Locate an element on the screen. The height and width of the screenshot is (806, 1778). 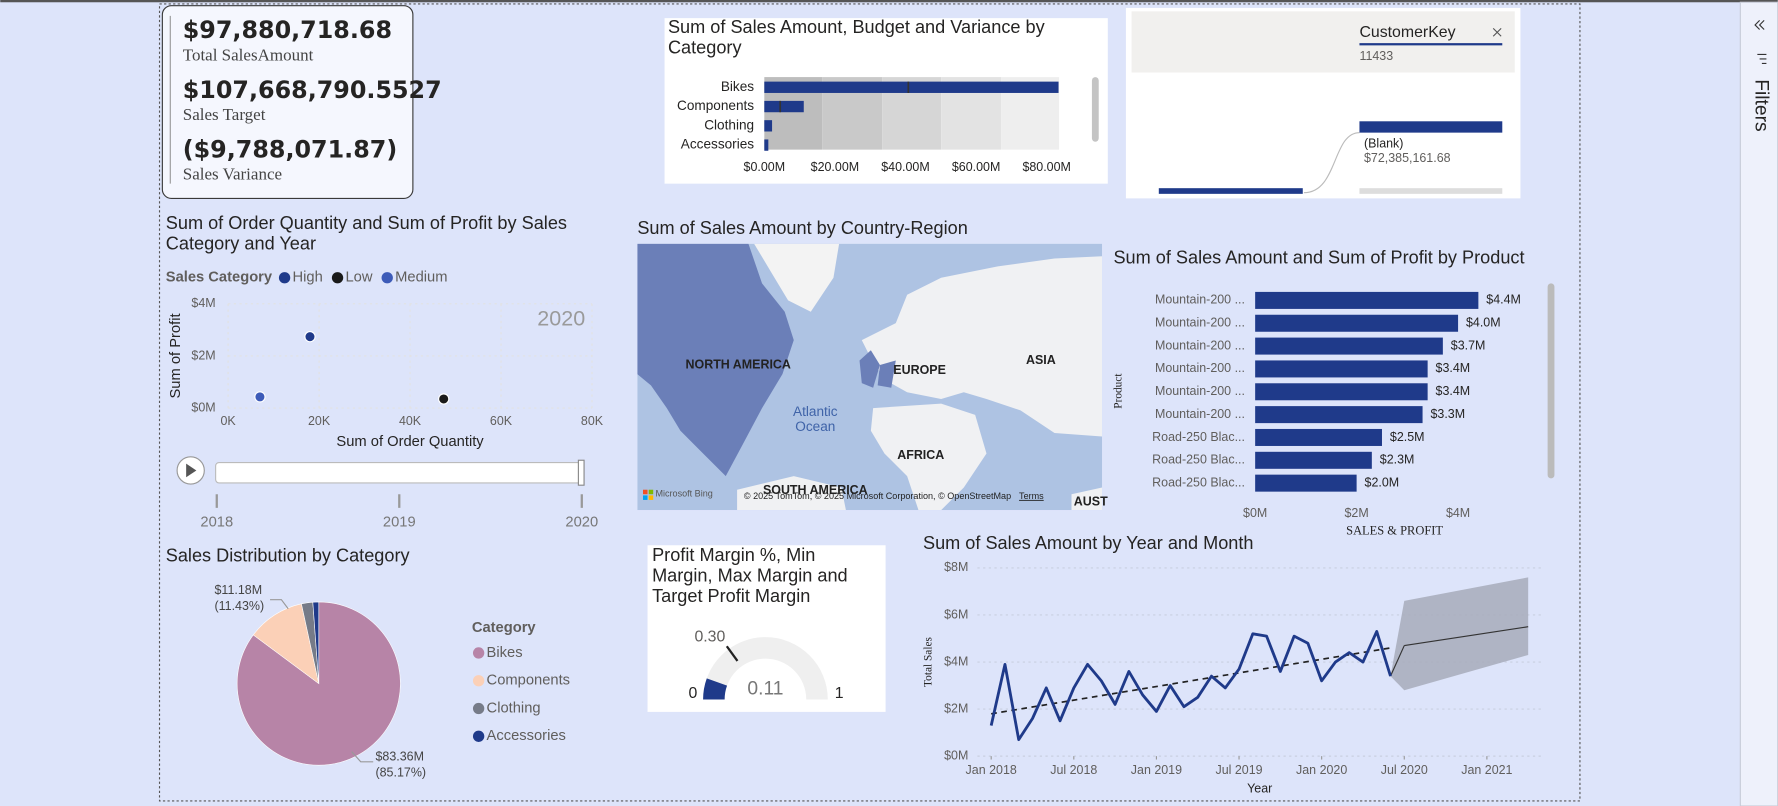
play-axis-label: 2019 is located at coordinates (399, 522).